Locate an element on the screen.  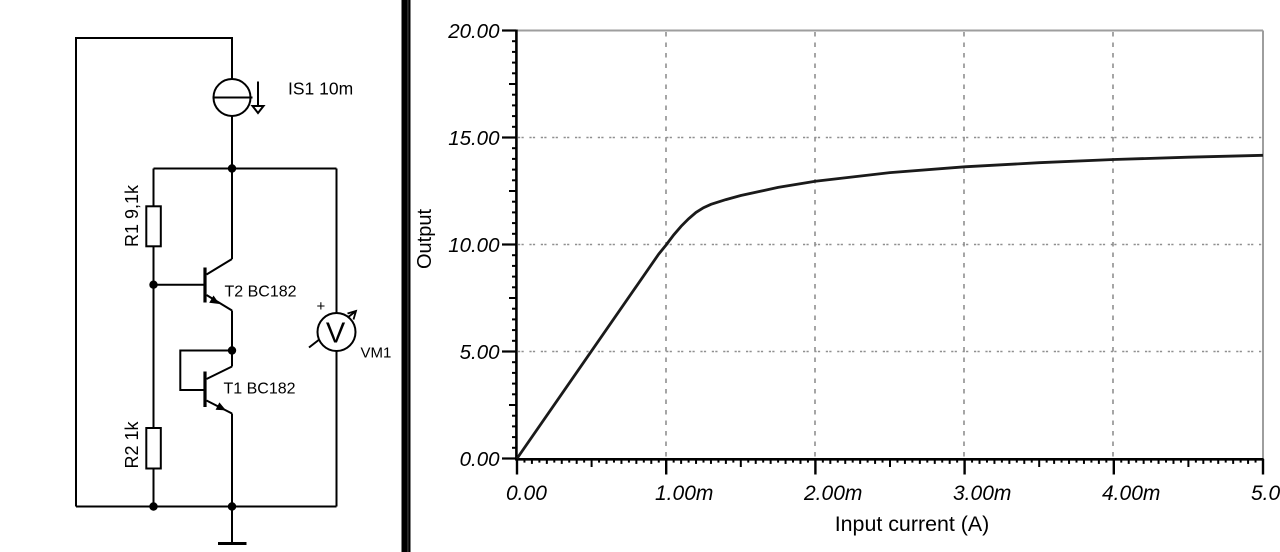
svg-text: 2.00m is located at coordinates (832, 493).